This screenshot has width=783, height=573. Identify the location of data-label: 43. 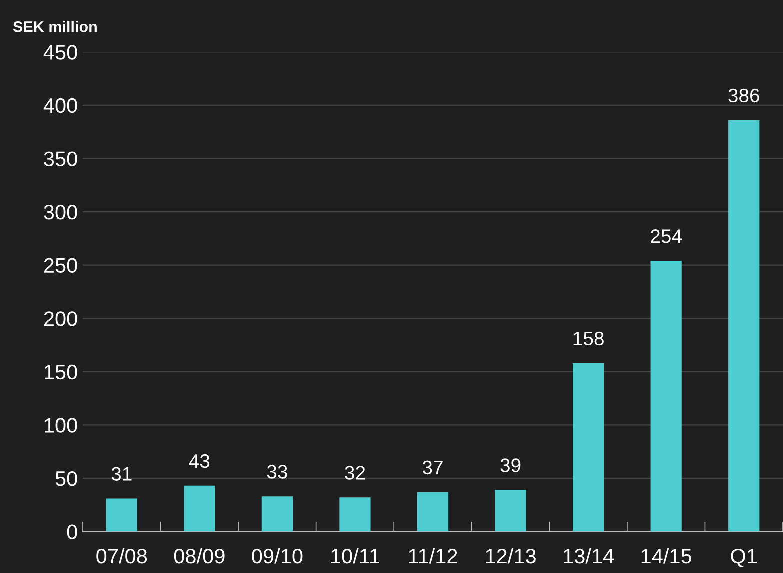
(199, 461).